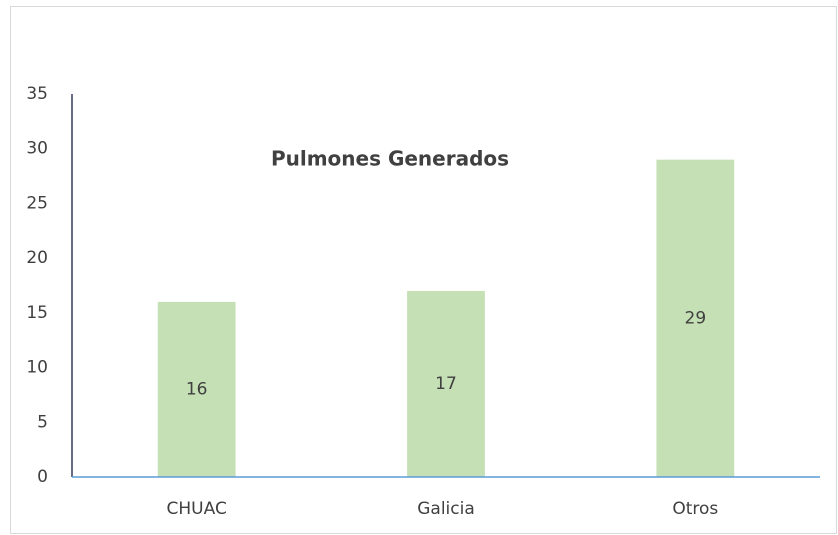  I want to click on y-tick-label: 5, so click(42, 422).